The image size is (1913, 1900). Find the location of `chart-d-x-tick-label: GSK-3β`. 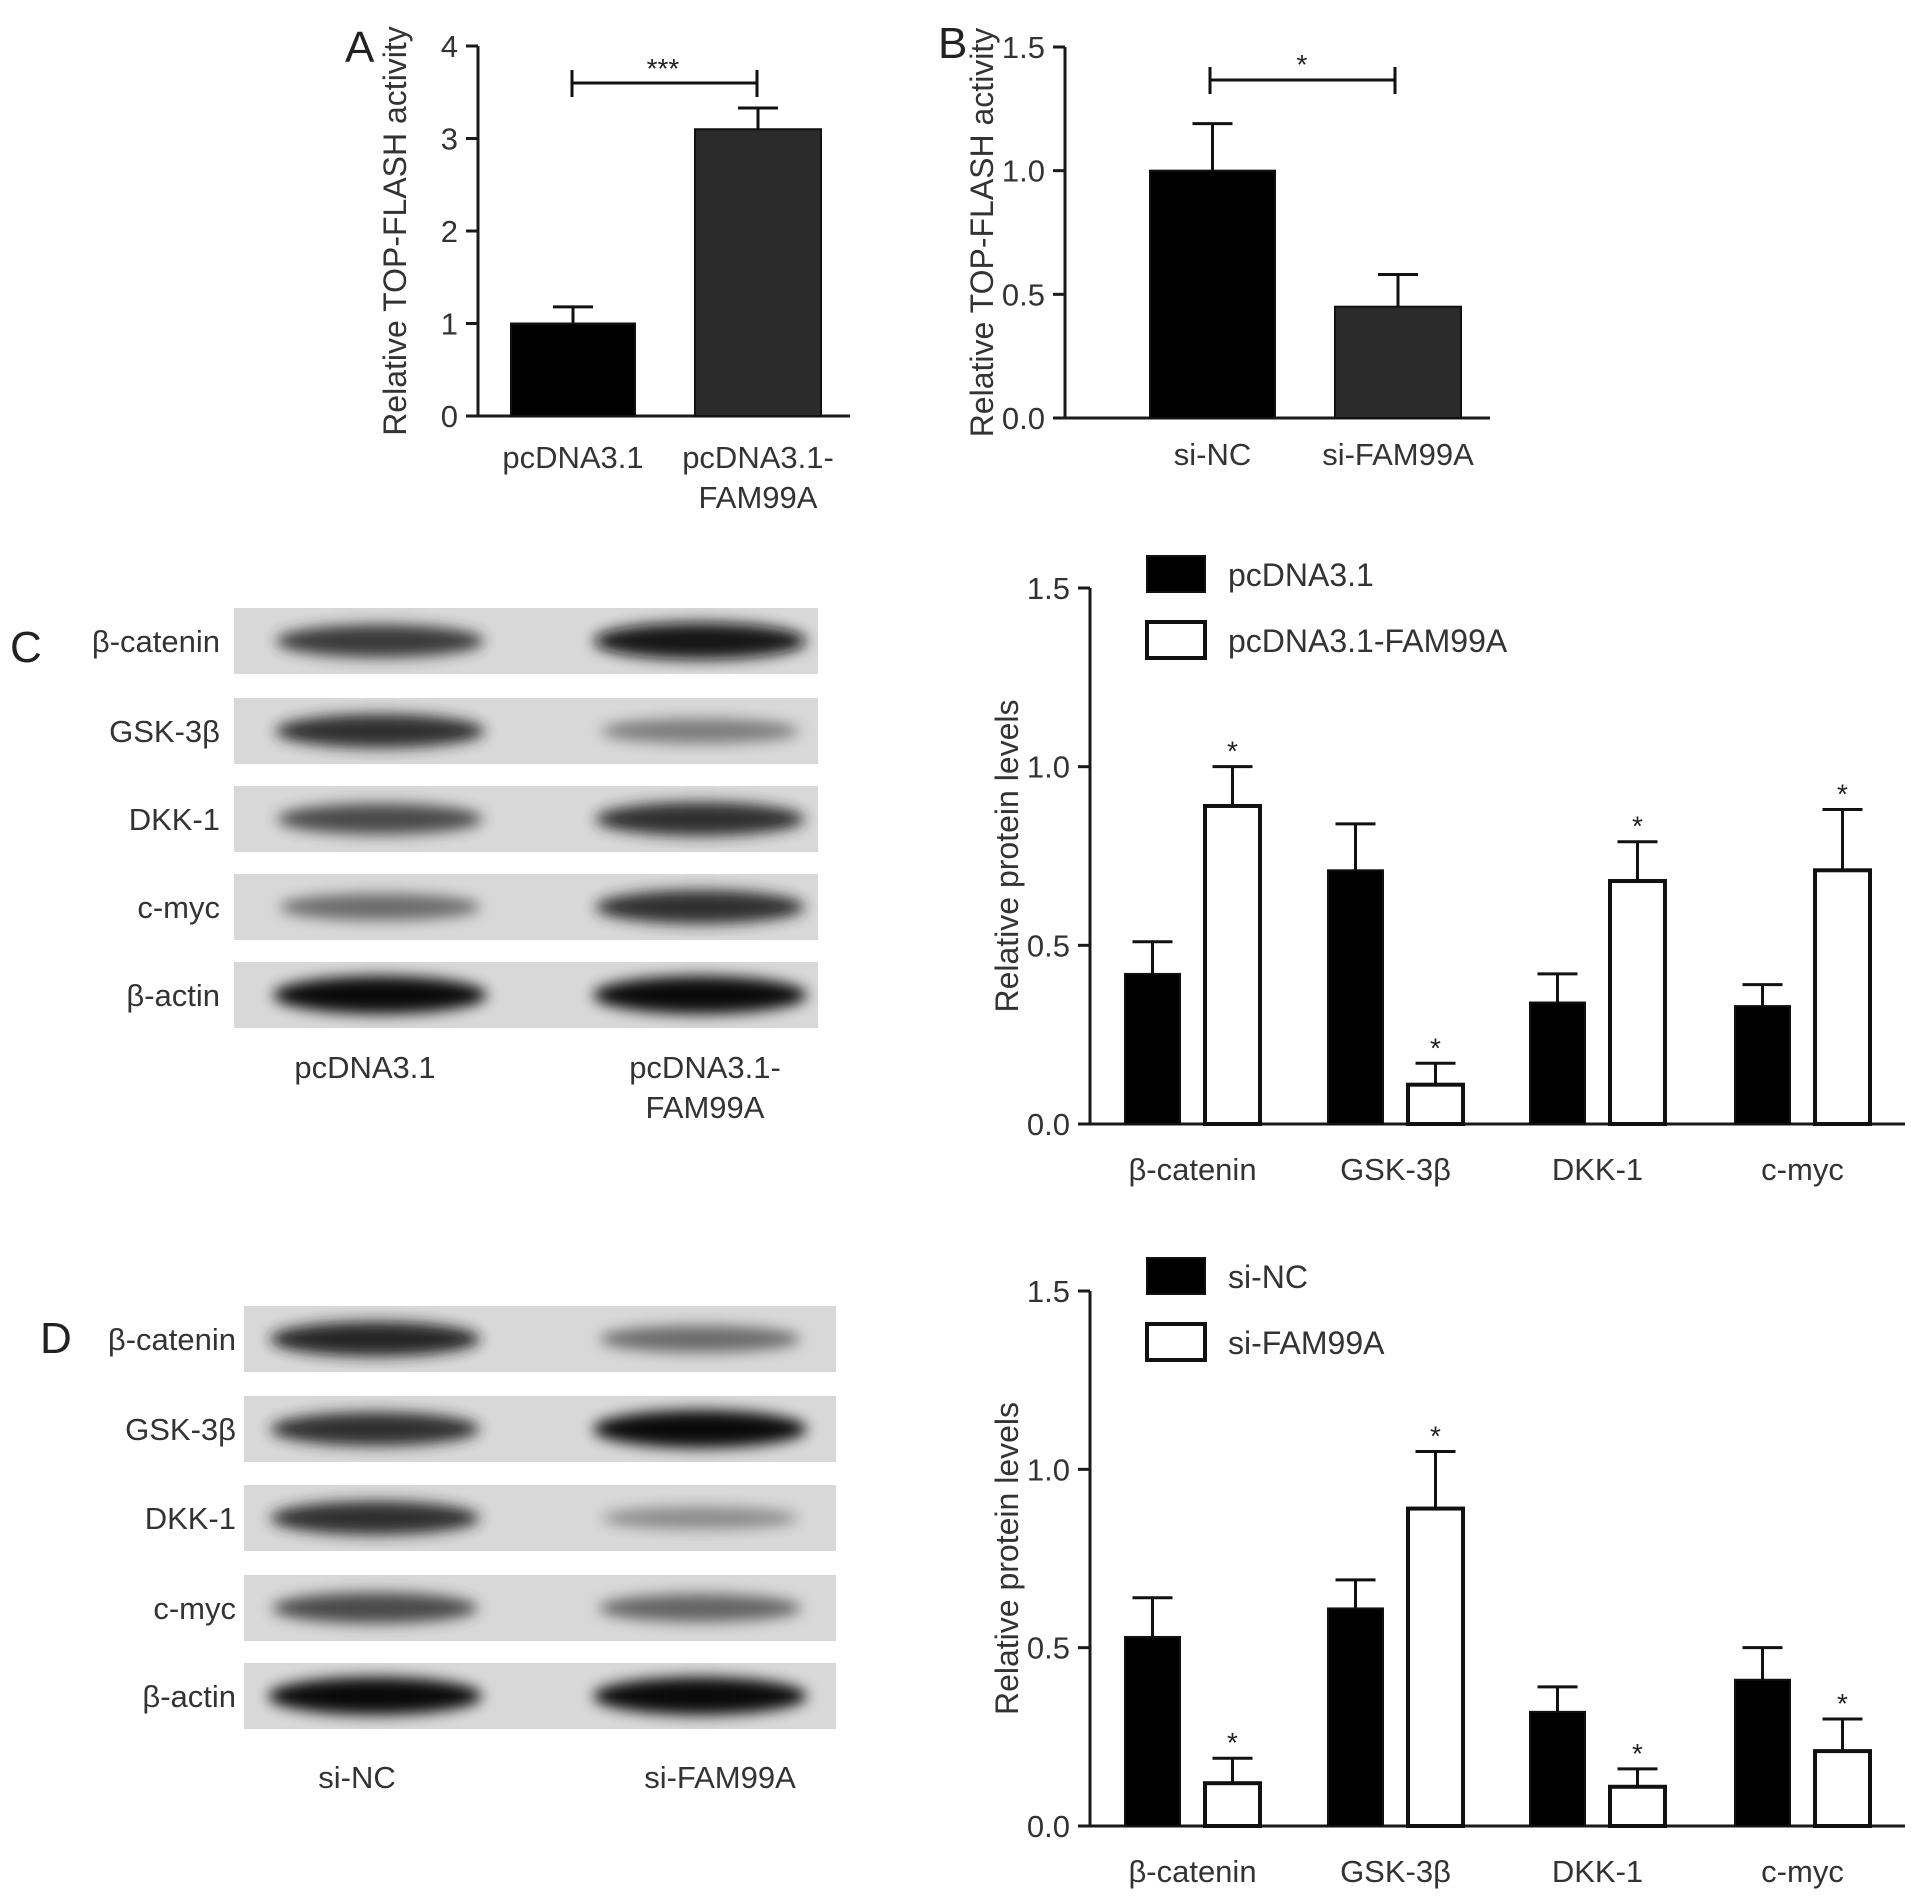

chart-d-x-tick-label: GSK-3β is located at coordinates (1395, 1871).